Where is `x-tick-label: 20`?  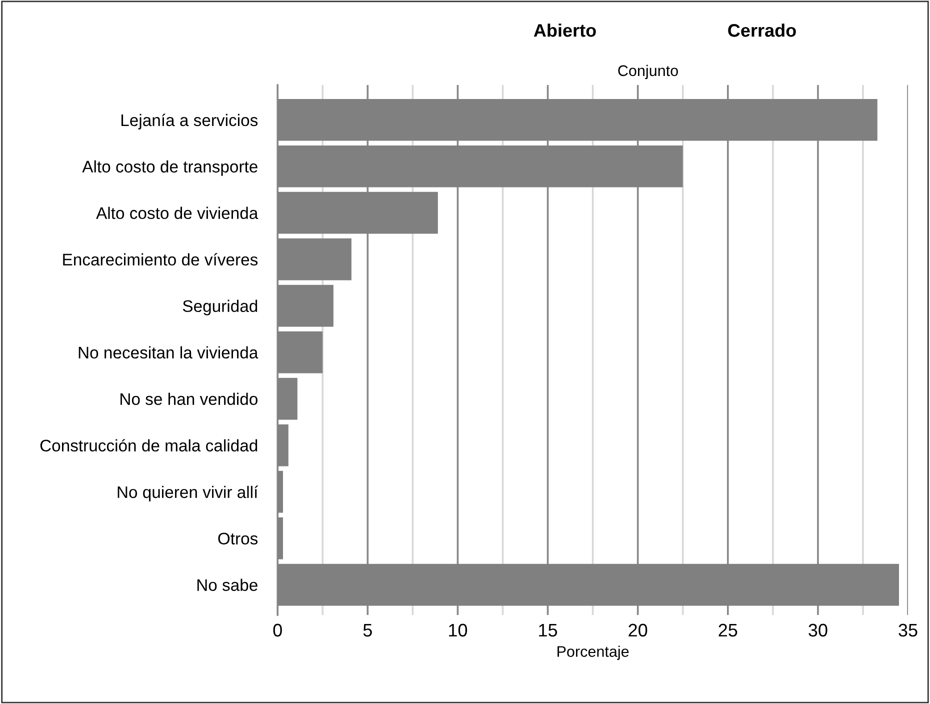 x-tick-label: 20 is located at coordinates (638, 630).